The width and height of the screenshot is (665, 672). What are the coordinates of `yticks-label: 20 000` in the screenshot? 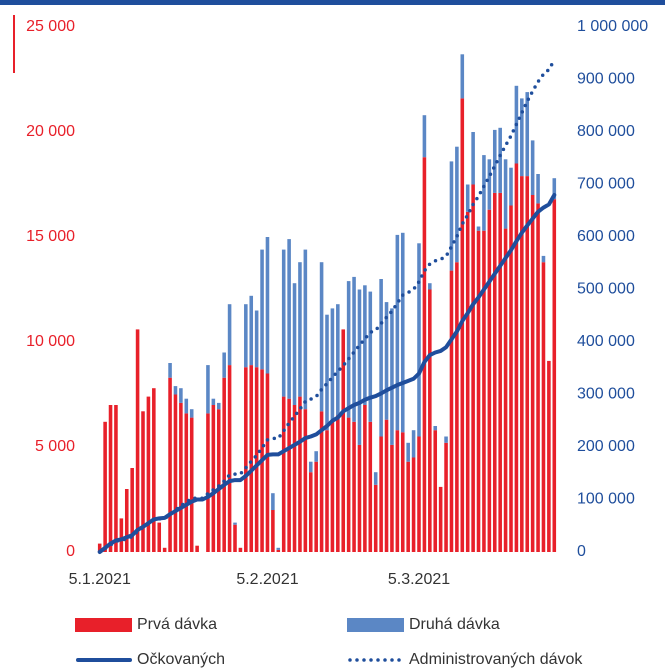 It's located at (50, 131).